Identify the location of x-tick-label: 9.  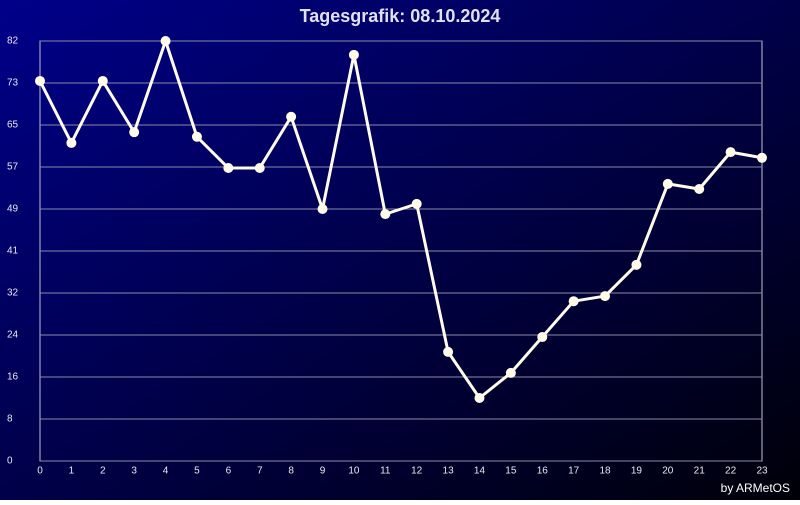
(323, 471).